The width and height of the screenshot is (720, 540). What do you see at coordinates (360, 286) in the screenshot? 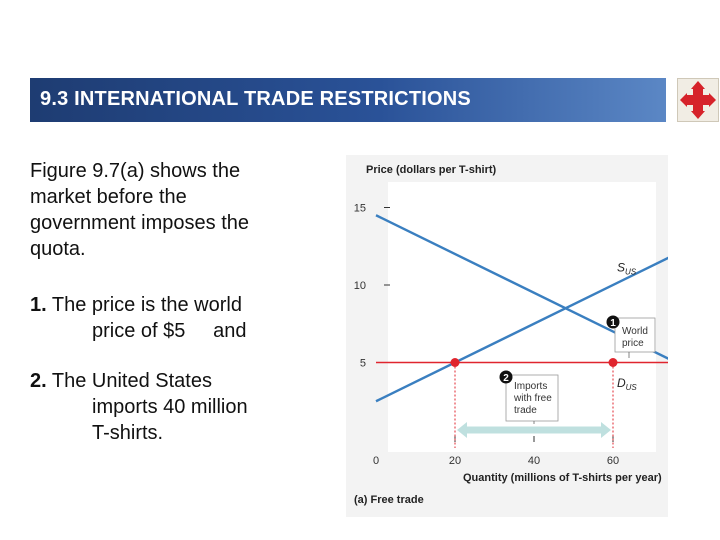
I see `y-tick-label: 10` at bounding box center [360, 286].